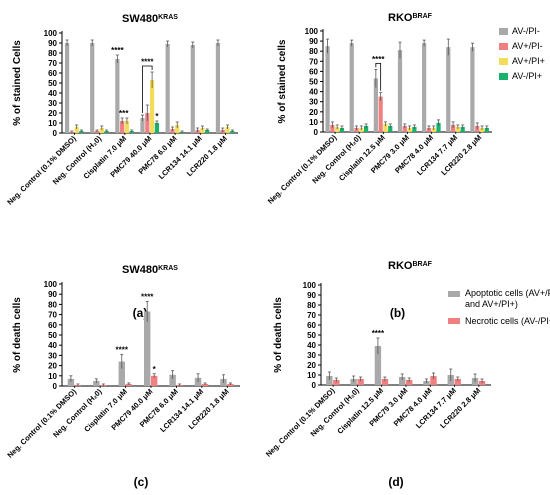 The height and width of the screenshot is (495, 550). What do you see at coordinates (51, 33) in the screenshot?
I see `y-tick-label: 100` at bounding box center [51, 33].